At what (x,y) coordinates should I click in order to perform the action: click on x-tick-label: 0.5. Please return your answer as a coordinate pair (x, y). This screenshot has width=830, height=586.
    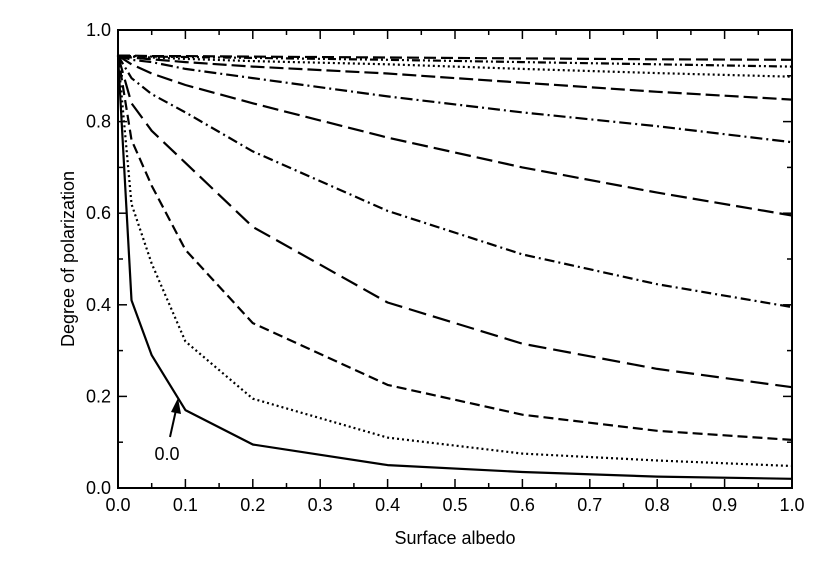
    Looking at the image, I should click on (454, 505).